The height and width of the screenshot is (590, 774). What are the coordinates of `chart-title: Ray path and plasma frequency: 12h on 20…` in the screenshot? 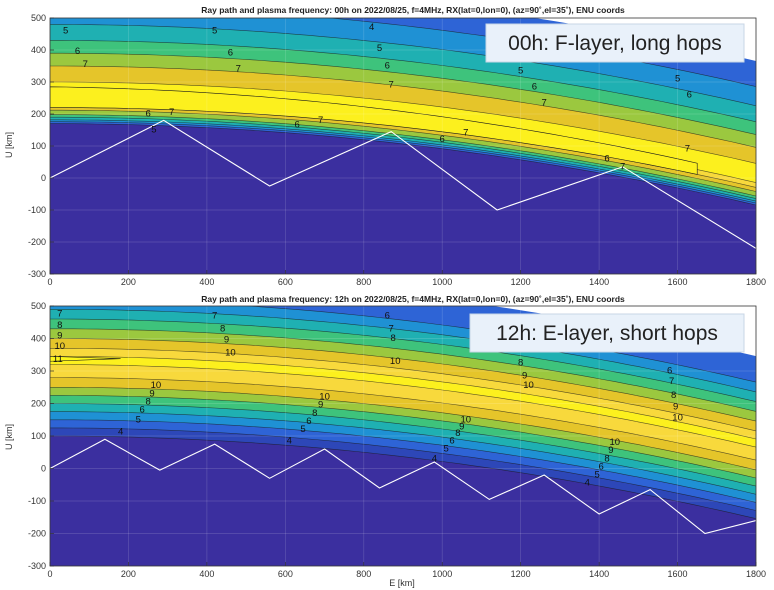 It's located at (413, 299).